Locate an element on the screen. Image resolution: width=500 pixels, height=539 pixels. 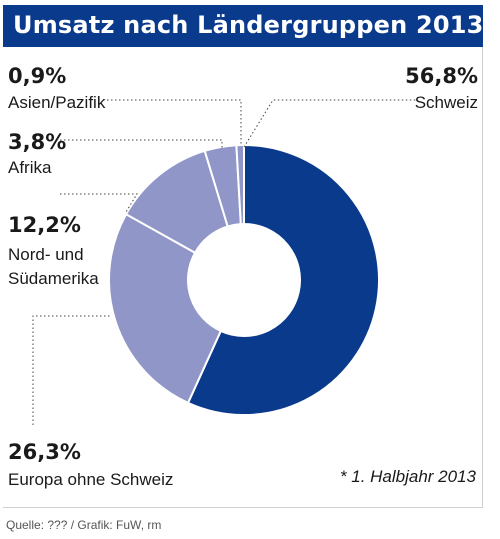
slice-asien is located at coordinates (240, 184).